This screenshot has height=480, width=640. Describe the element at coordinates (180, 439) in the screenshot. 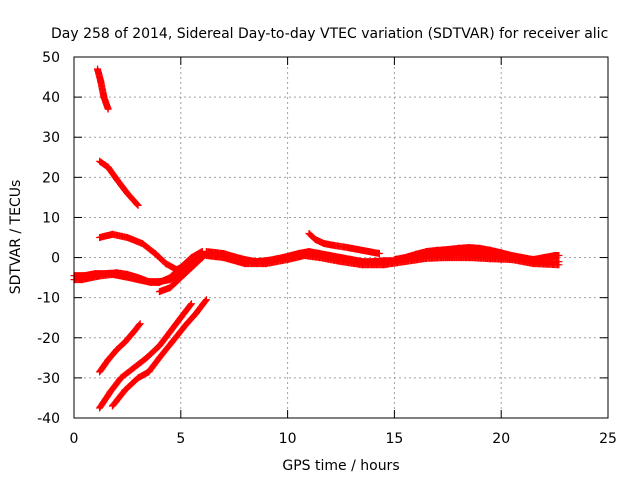

I see `x-tick-label: 5` at that location.